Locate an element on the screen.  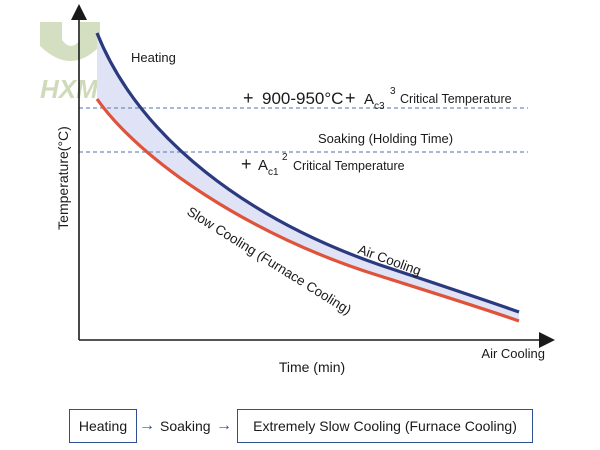
flow-step-extremely-slow-cooling-label: Extremely Slow Cooling (Furnace Cooling) is located at coordinates (385, 426).